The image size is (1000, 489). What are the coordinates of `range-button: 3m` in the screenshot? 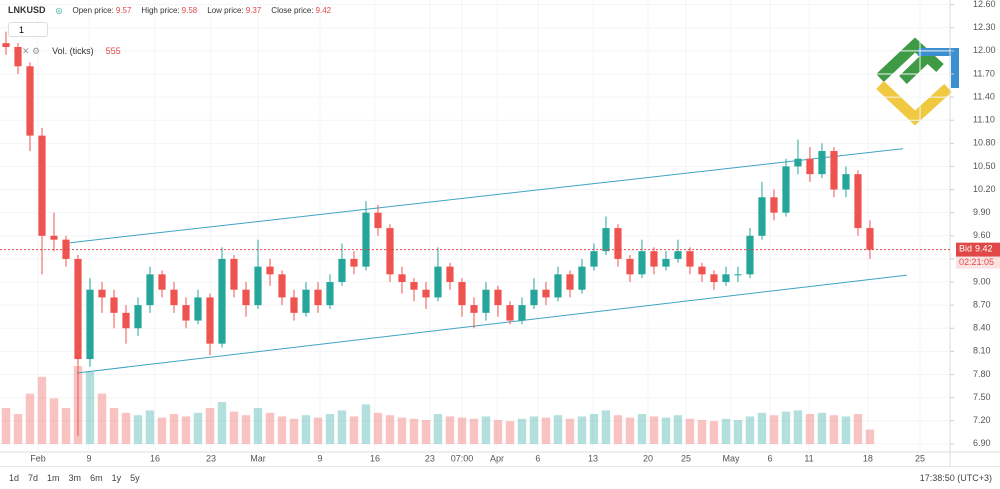 It's located at (75, 478).